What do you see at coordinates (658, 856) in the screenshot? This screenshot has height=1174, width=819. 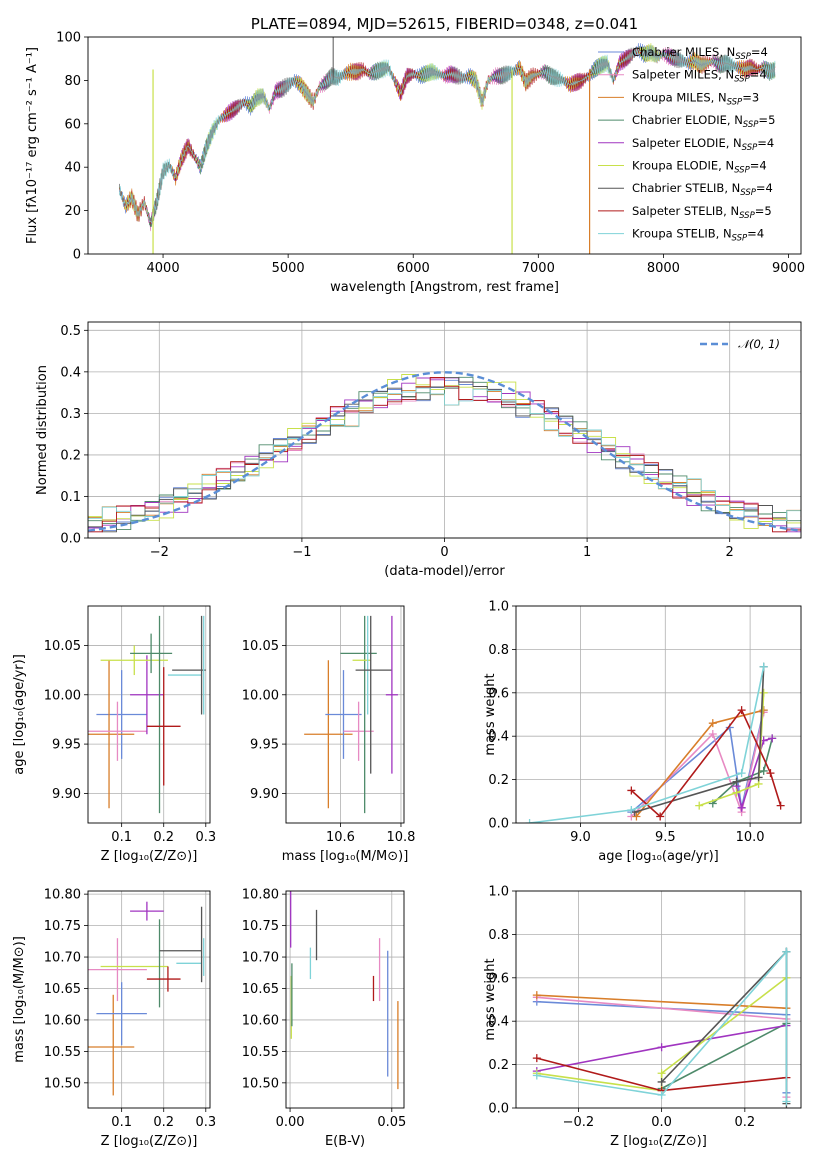 I see `x-axis-label: age [log₁₀(age/yr)]` at bounding box center [658, 856].